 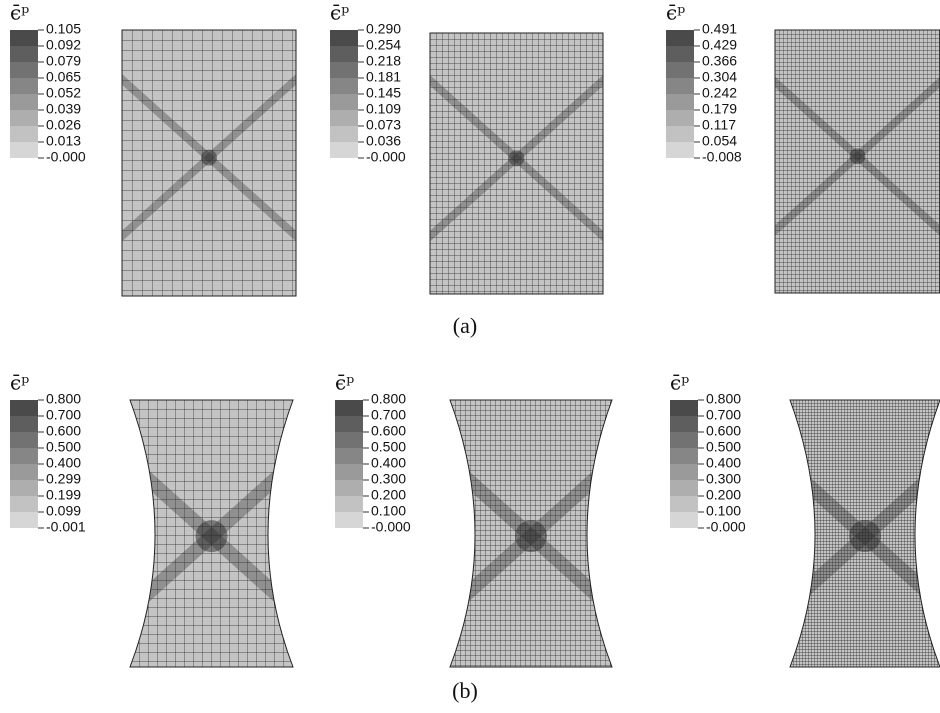 What do you see at coordinates (66, 527) in the screenshot?
I see `legend-label: -0.001` at bounding box center [66, 527].